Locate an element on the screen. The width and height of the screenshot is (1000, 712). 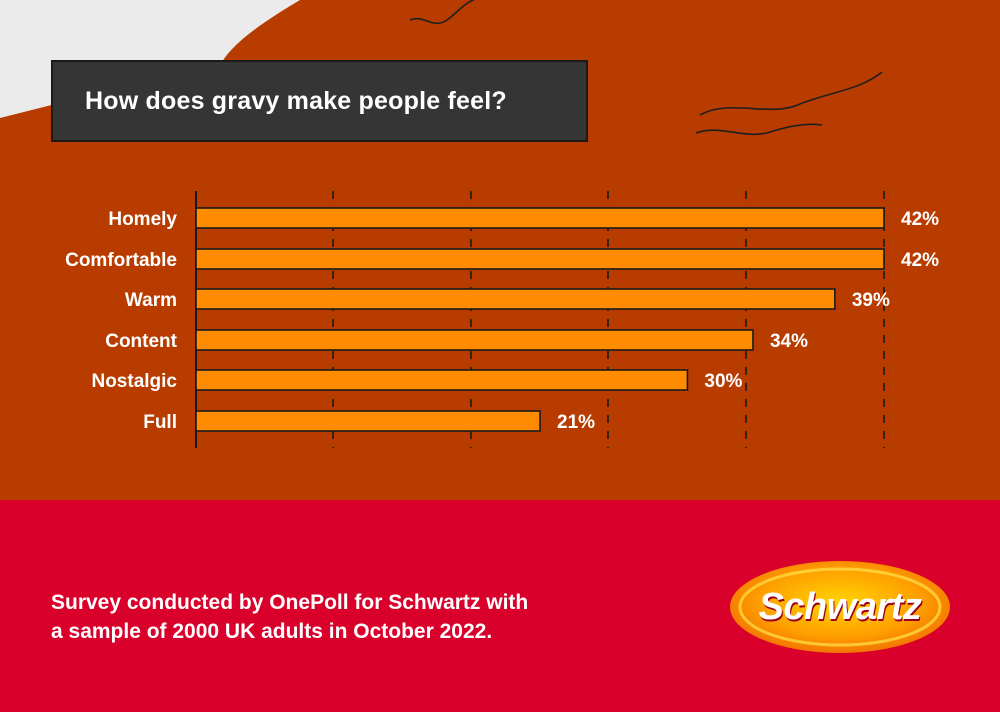
schwartz-logo: Schwartz is located at coordinates (840, 607).